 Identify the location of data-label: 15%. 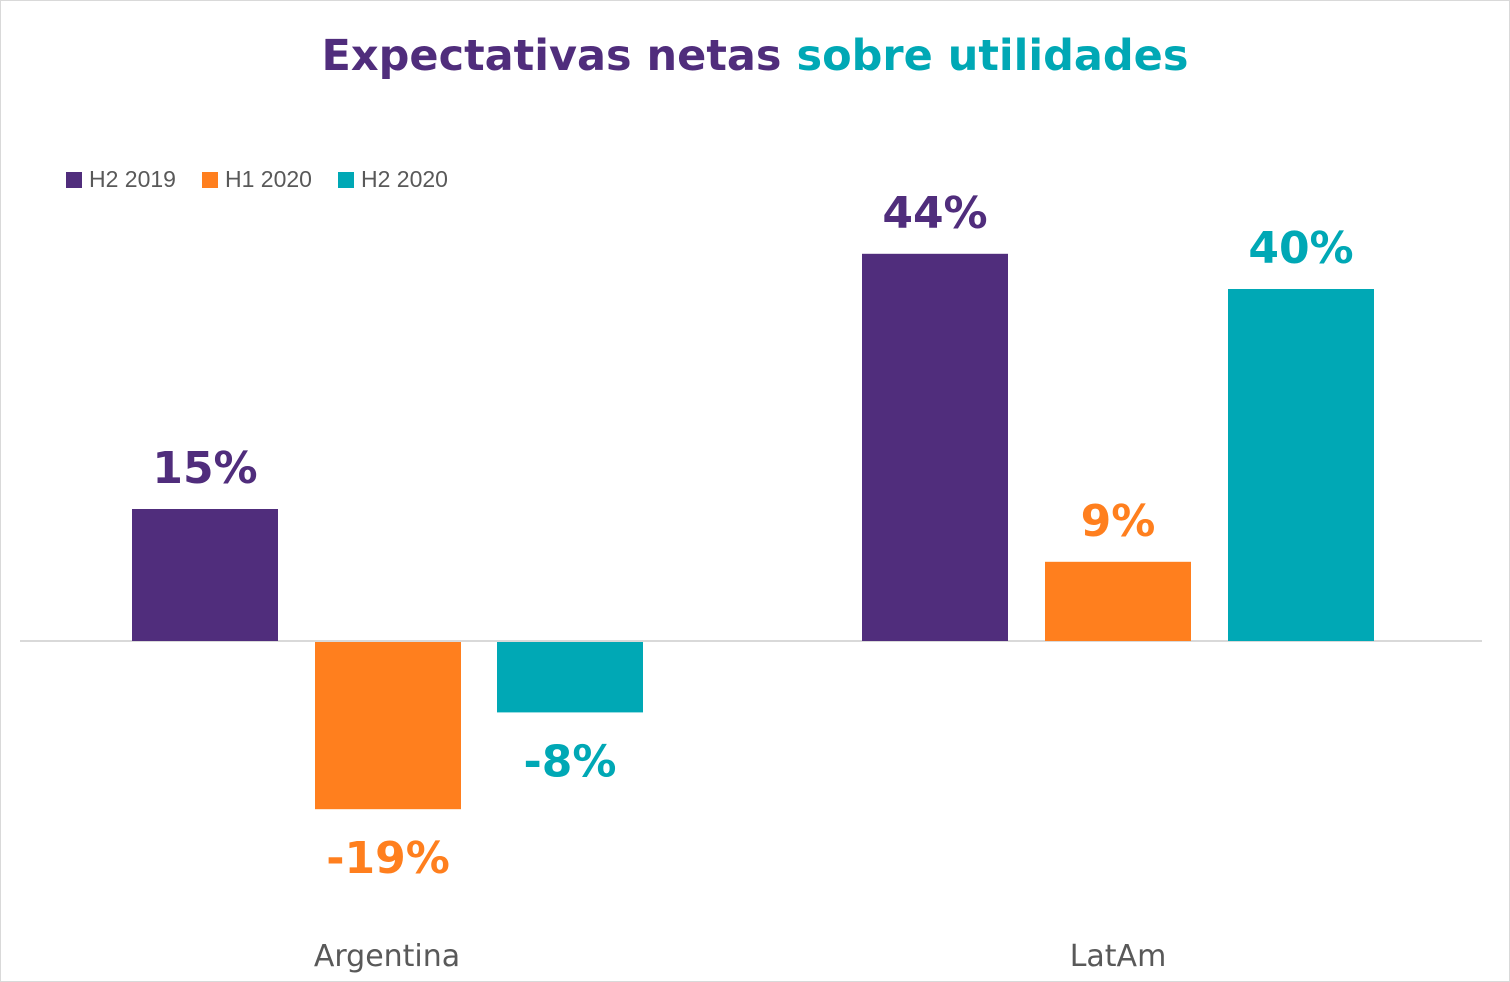
(204, 468).